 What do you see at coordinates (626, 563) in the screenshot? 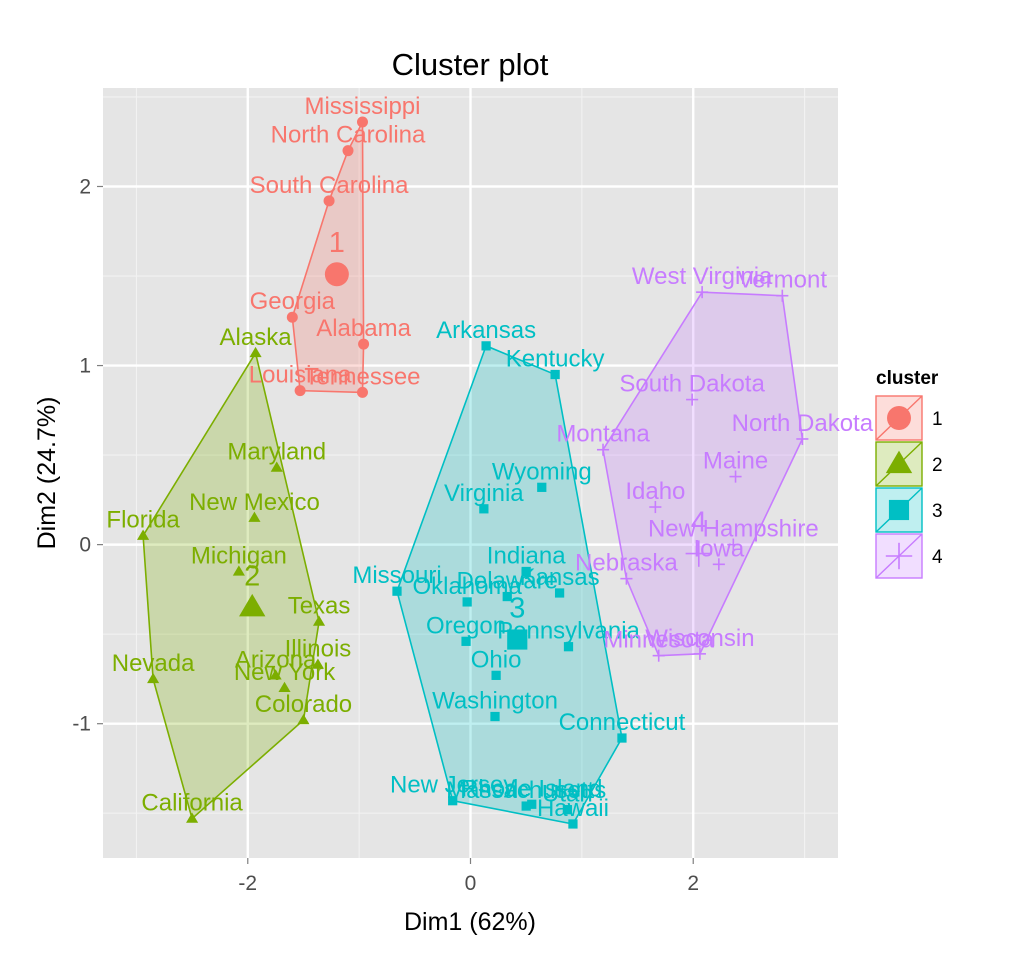
I see `point-label: Nebraska` at bounding box center [626, 563].